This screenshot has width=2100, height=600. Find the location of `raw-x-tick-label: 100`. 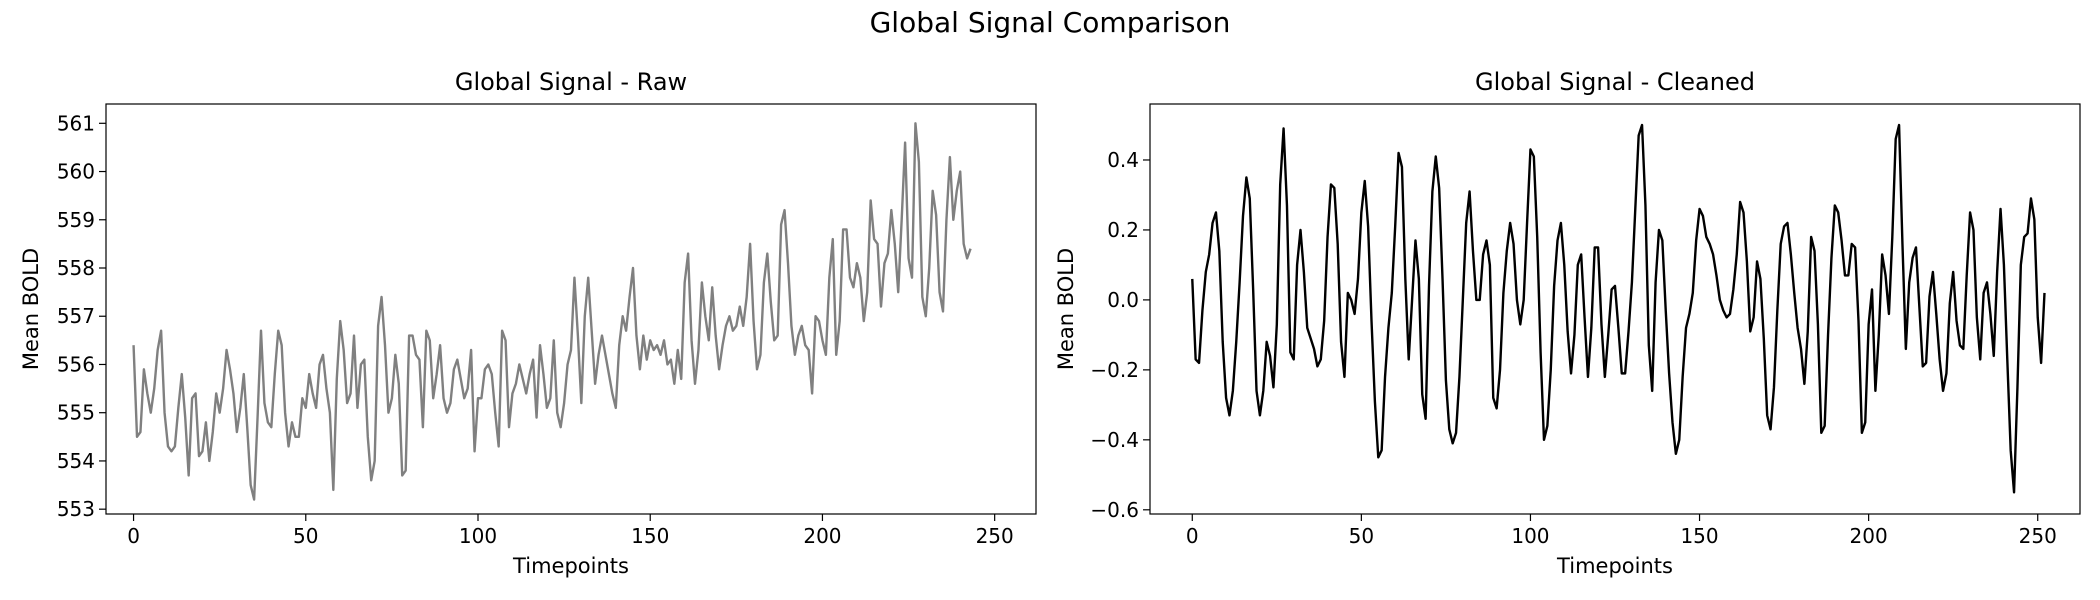

raw-x-tick-label: 100 is located at coordinates (478, 536).